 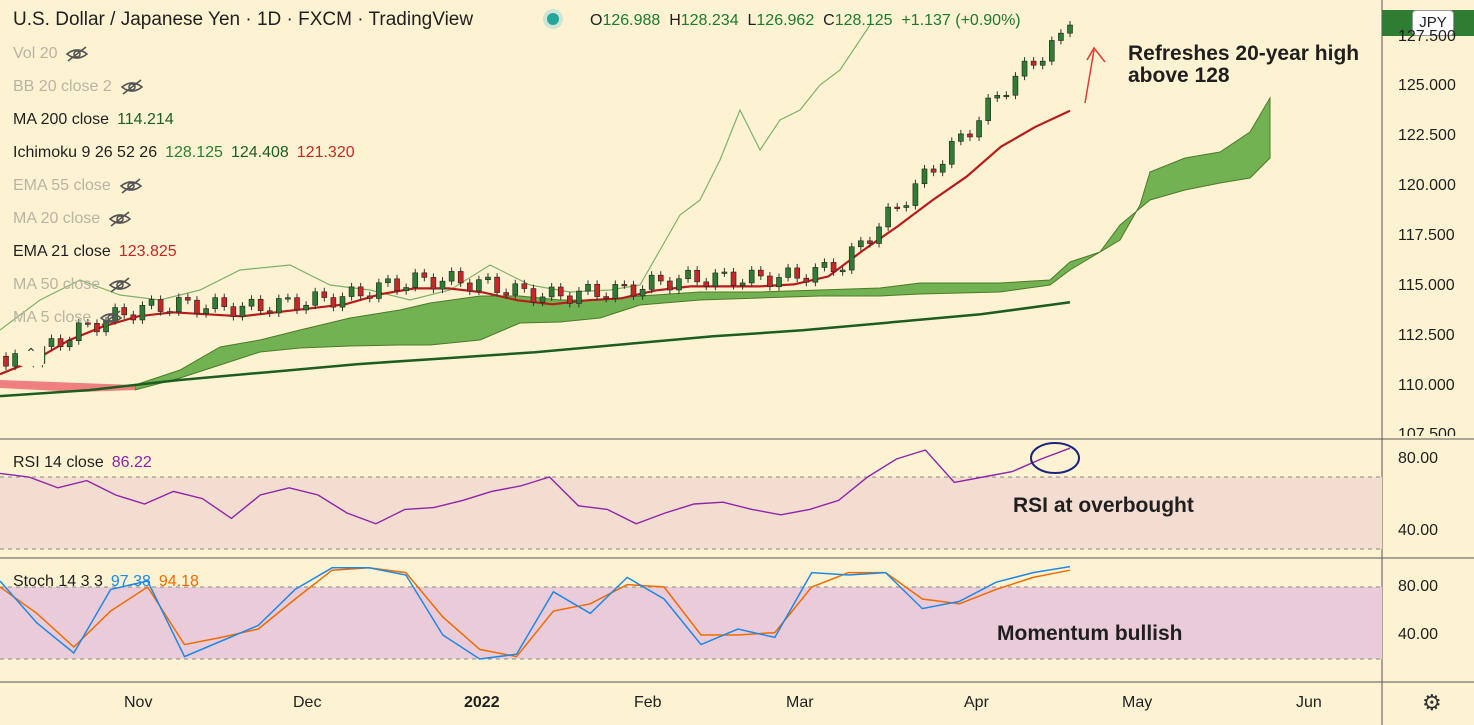 What do you see at coordinates (1418, 586) in the screenshot?
I see `stoch-tick: 80.00` at bounding box center [1418, 586].